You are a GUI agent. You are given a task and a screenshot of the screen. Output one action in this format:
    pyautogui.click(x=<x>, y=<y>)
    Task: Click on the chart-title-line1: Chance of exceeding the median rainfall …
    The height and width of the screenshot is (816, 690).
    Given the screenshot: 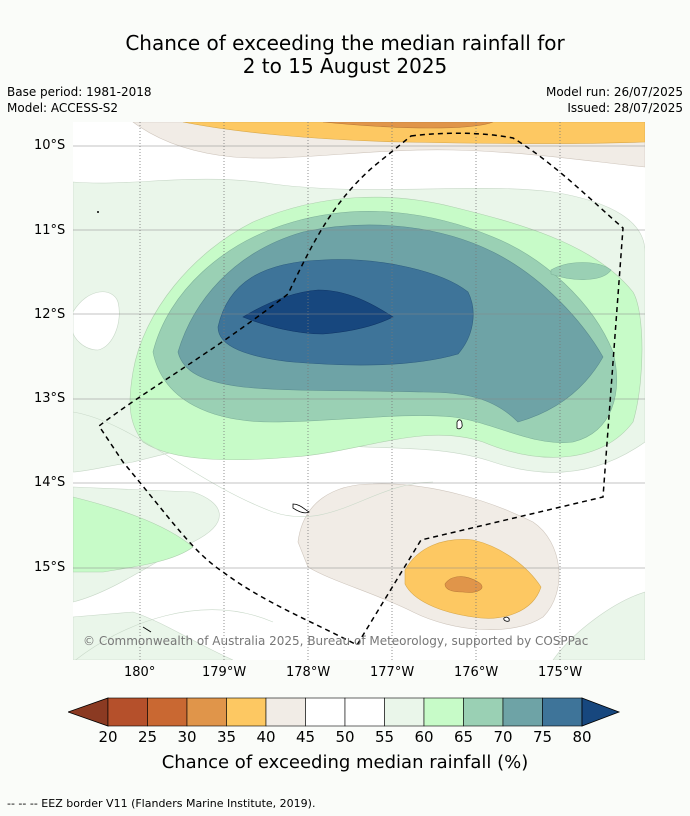 What is the action you would take?
    pyautogui.click(x=345, y=43)
    